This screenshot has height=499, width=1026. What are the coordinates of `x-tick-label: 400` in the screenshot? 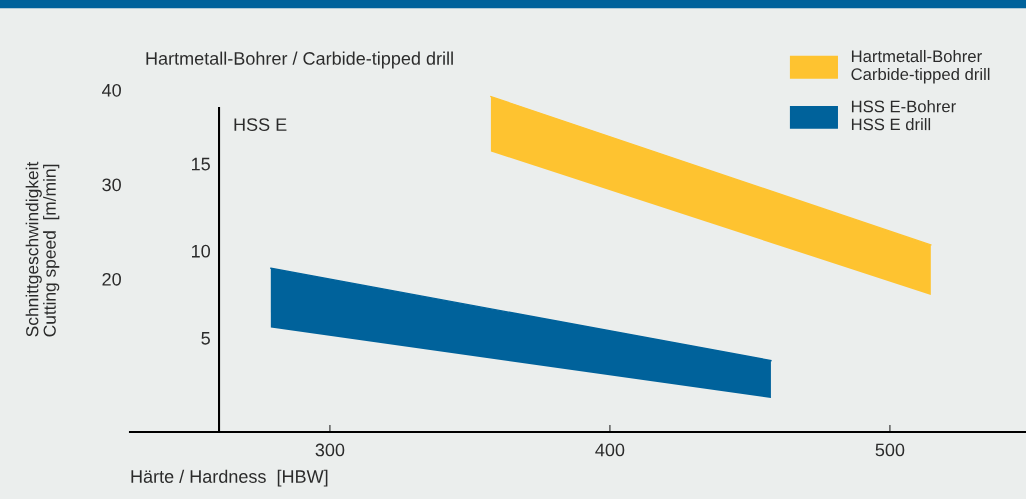 It's located at (610, 450).